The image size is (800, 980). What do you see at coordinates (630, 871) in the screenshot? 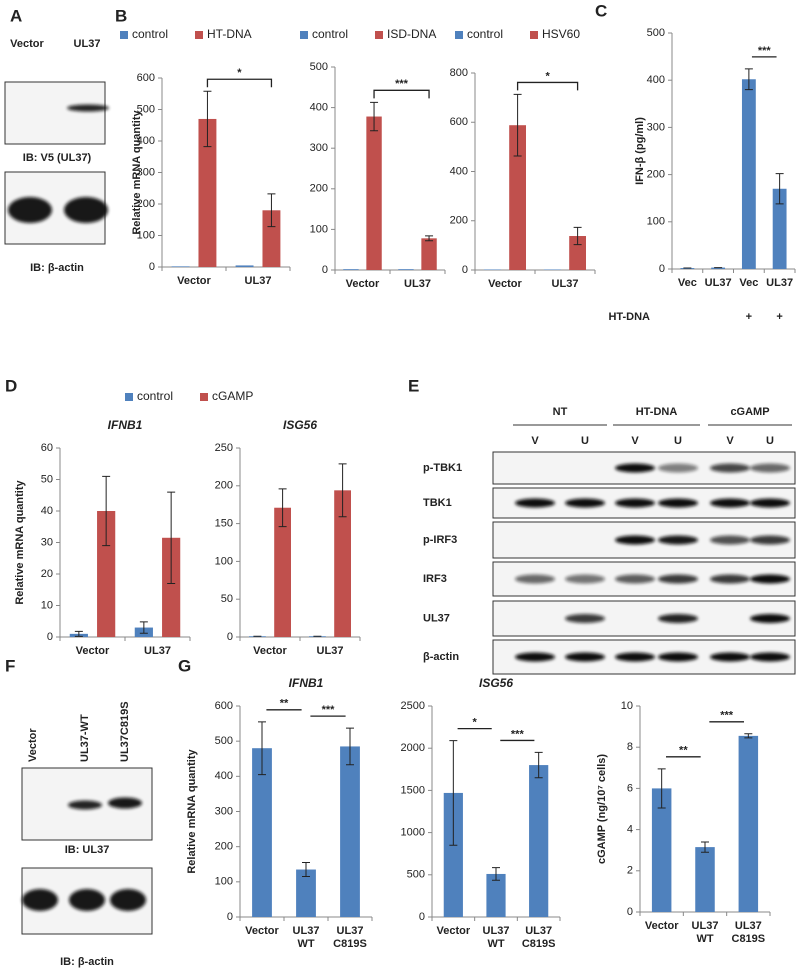
I see `y-tick-label: 2` at bounding box center [630, 871].